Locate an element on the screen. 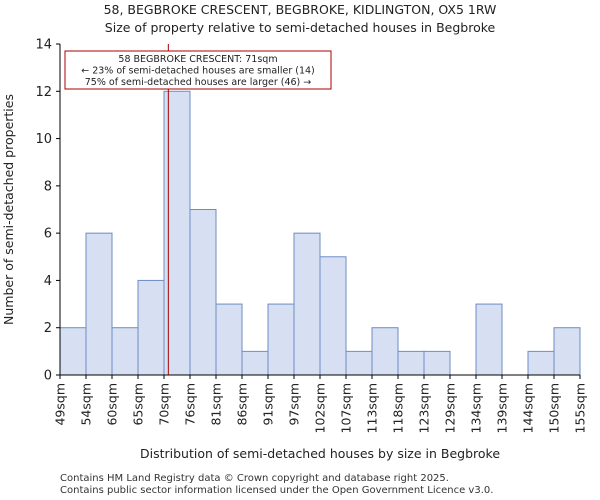 This screenshot has width=600, height=500. annotation-text-line: 58 BEGBROKE CRESCENT: 71sqm is located at coordinates (197, 59).